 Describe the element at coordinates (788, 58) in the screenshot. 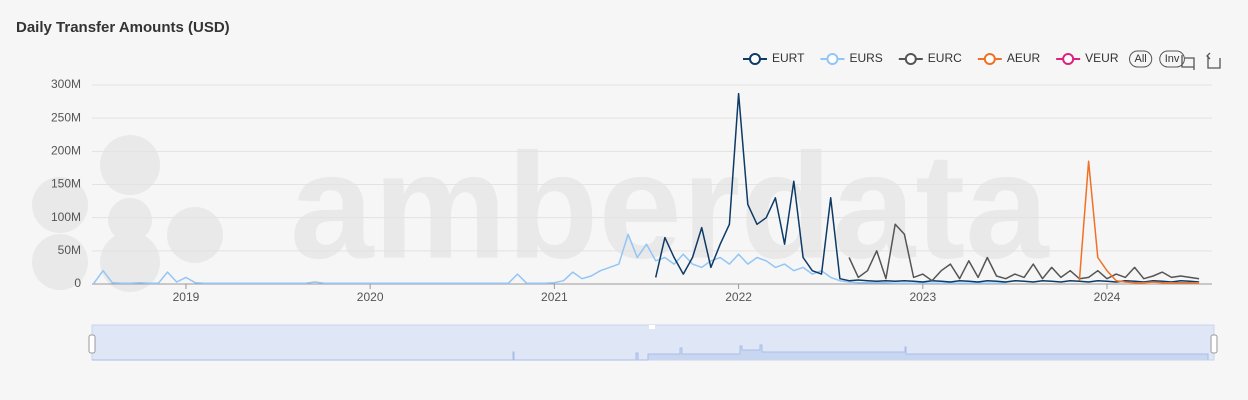

I see `legend-label: EURT` at that location.